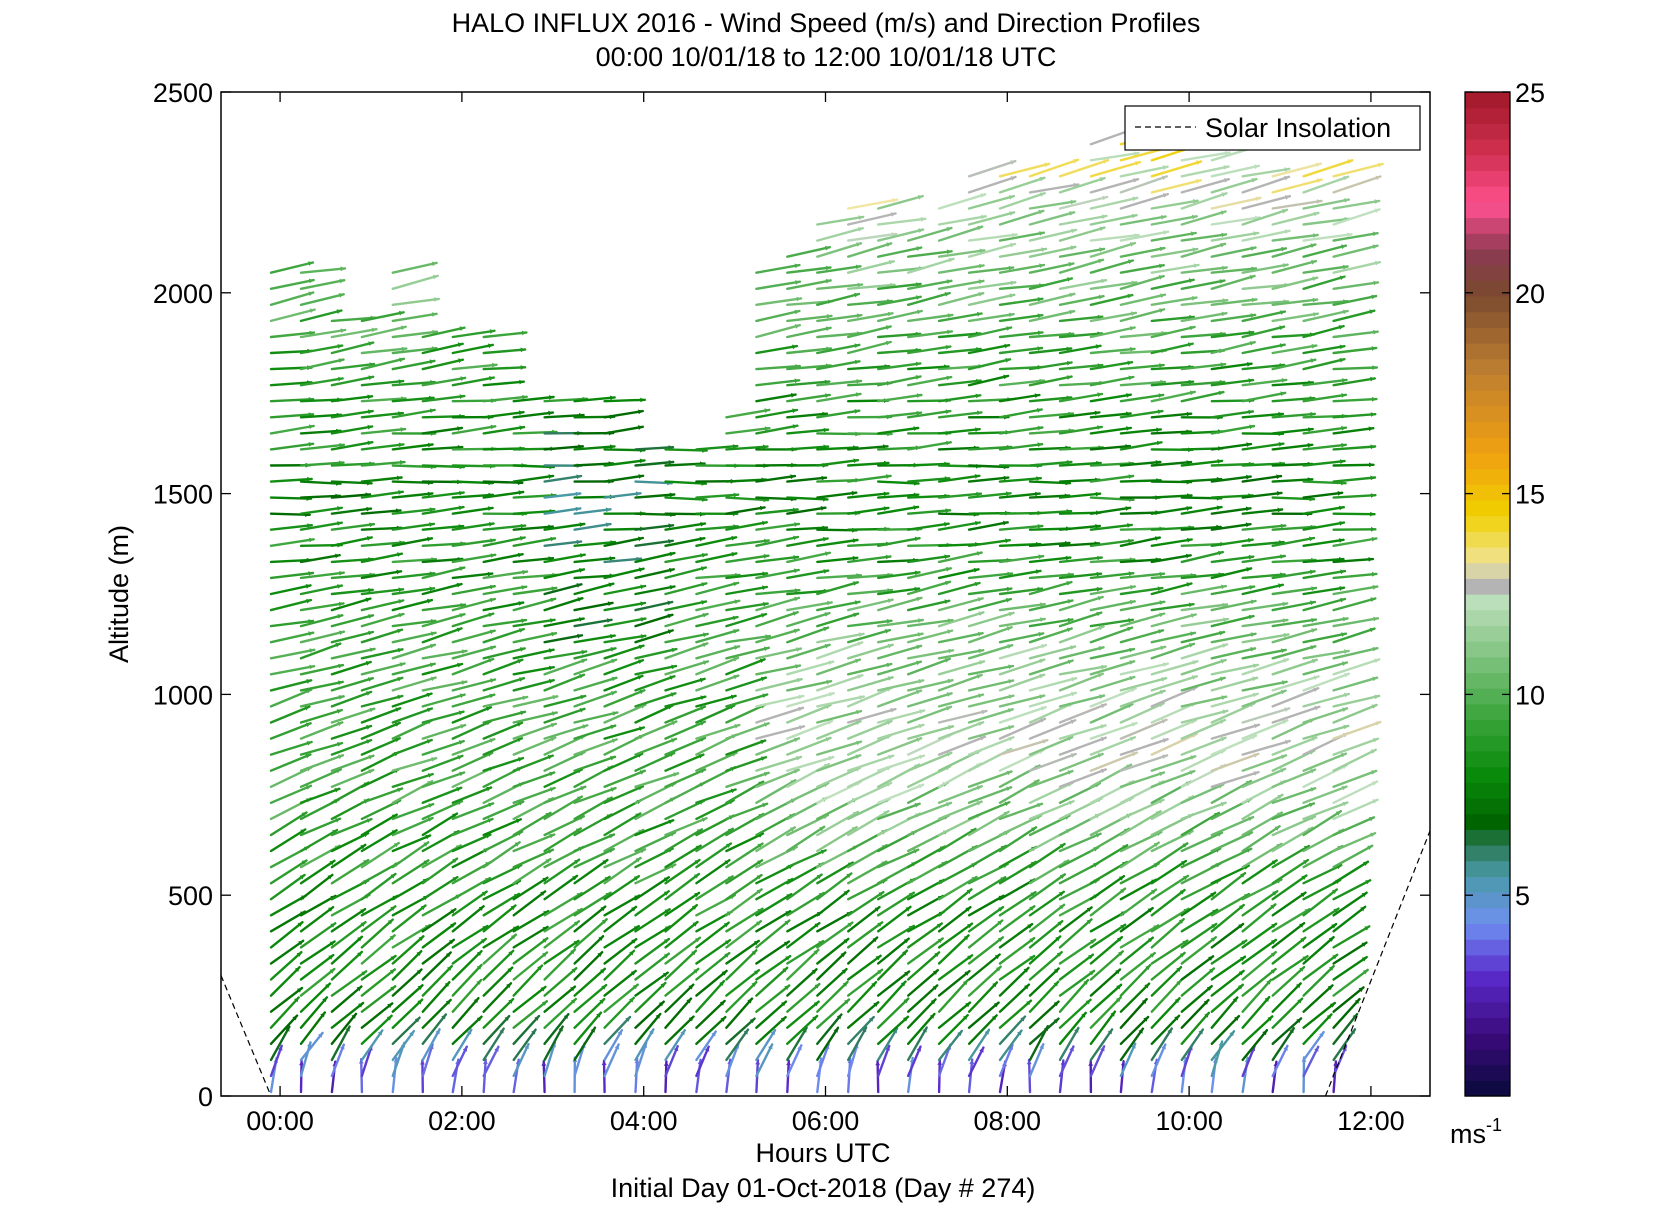 The image size is (1679, 1221). What do you see at coordinates (1494, 1125) in the screenshot?
I see `colorbar-unit-exponent: -1` at bounding box center [1494, 1125].